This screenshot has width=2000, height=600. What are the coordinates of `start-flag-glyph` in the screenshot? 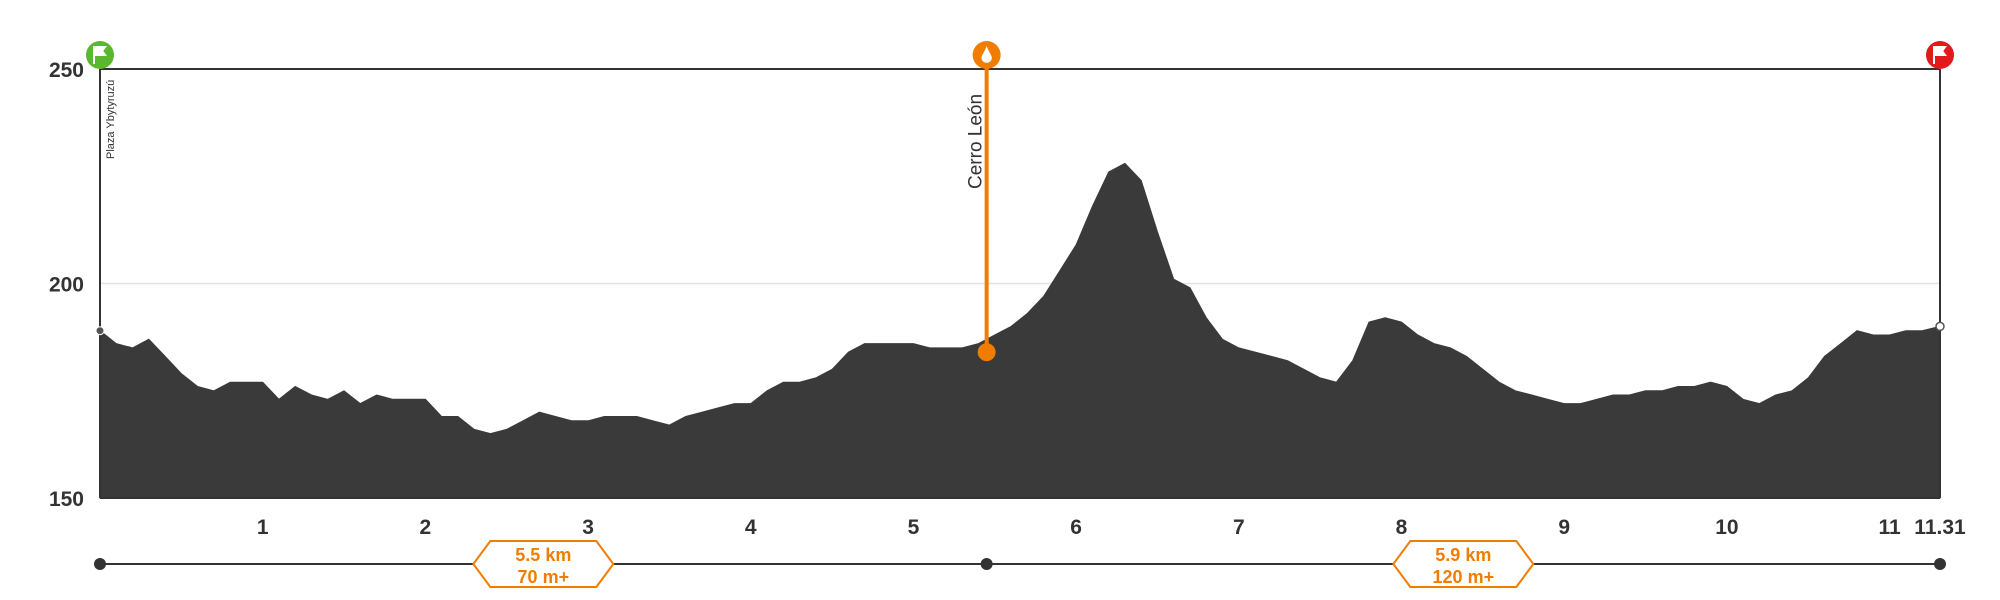 It's located at (100, 55).